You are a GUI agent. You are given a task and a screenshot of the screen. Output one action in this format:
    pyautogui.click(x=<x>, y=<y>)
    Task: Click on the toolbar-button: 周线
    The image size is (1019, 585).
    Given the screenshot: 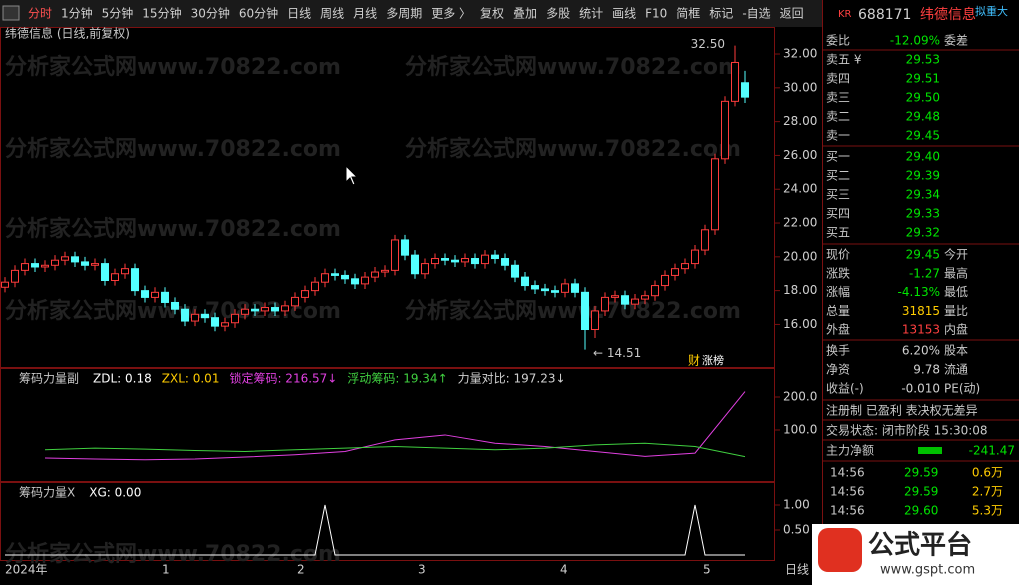 What is the action you would take?
    pyautogui.click(x=332, y=14)
    